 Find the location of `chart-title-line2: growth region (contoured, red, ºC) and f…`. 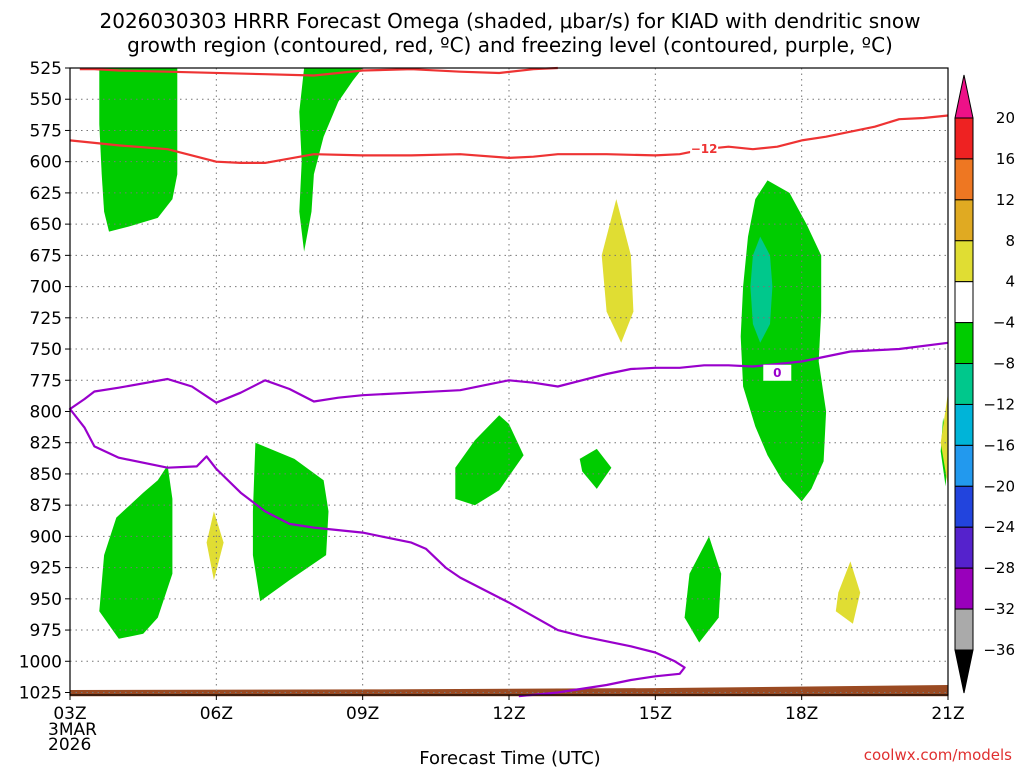

chart-title-line2: growth region (contoured, red, ºC) and f… is located at coordinates (510, 45).